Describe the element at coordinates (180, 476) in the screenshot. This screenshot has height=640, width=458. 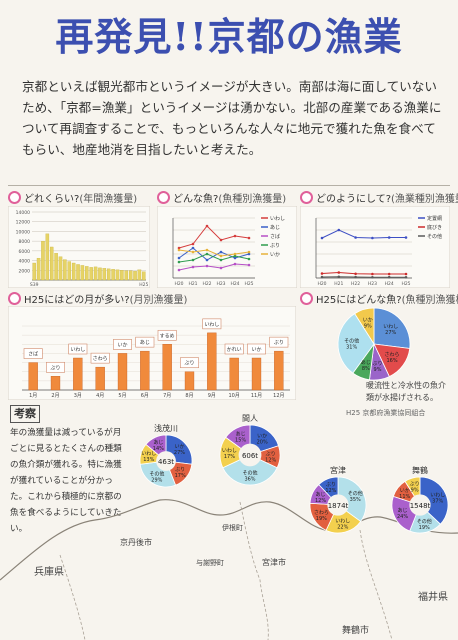
I see `map-pie-slice-value: 17%` at that location.